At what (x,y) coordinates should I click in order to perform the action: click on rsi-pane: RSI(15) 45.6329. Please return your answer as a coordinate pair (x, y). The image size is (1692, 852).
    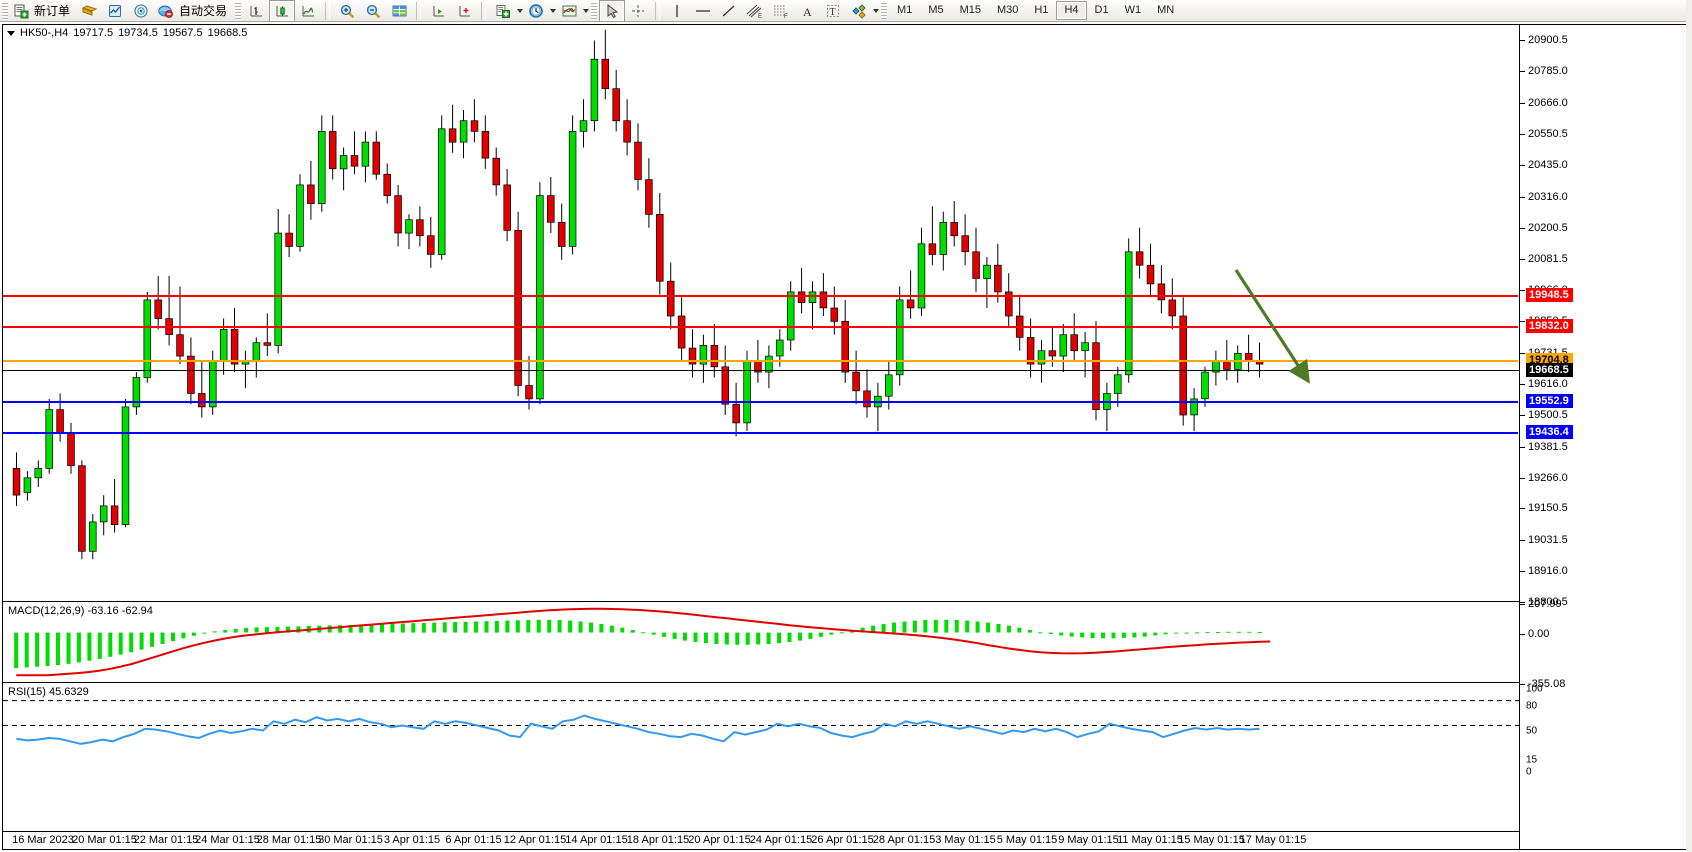
    Looking at the image, I should click on (761, 725).